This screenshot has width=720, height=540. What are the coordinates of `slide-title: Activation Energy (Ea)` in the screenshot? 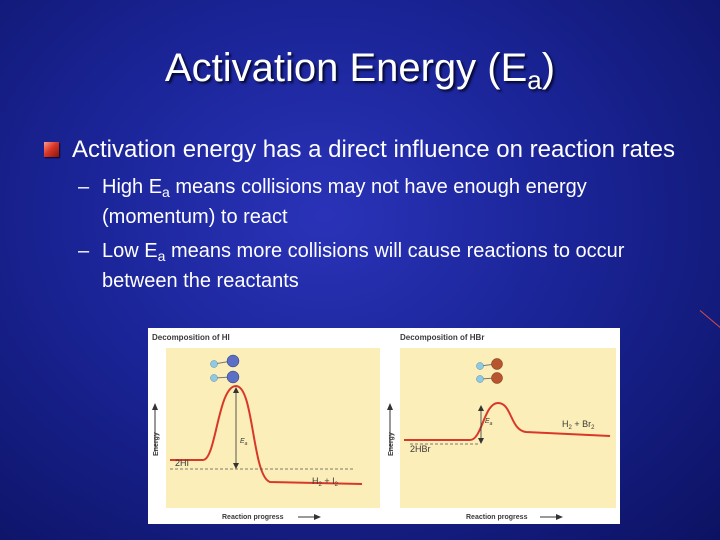 It's located at (360, 70).